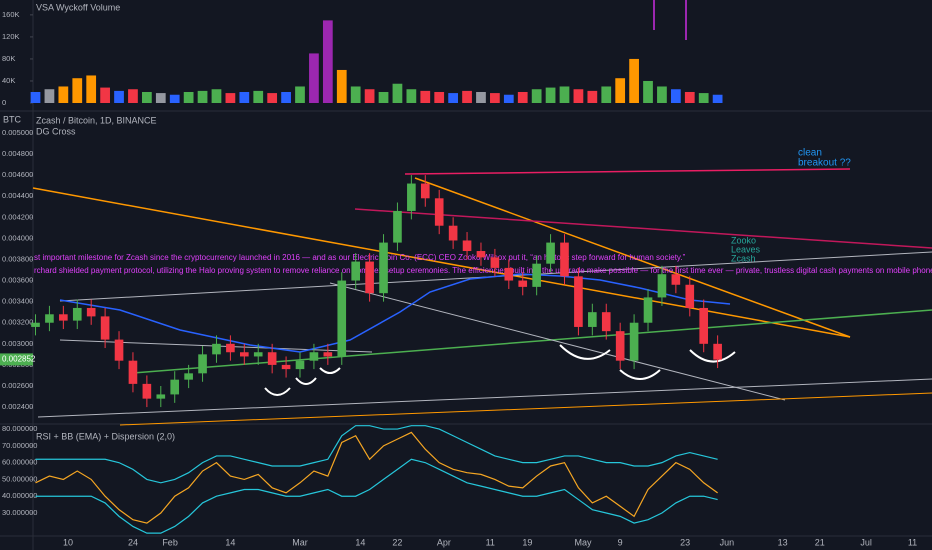 This screenshot has width=932, height=550. What do you see at coordinates (584, 542) in the screenshot?
I see `x-tick-label: May` at bounding box center [584, 542].